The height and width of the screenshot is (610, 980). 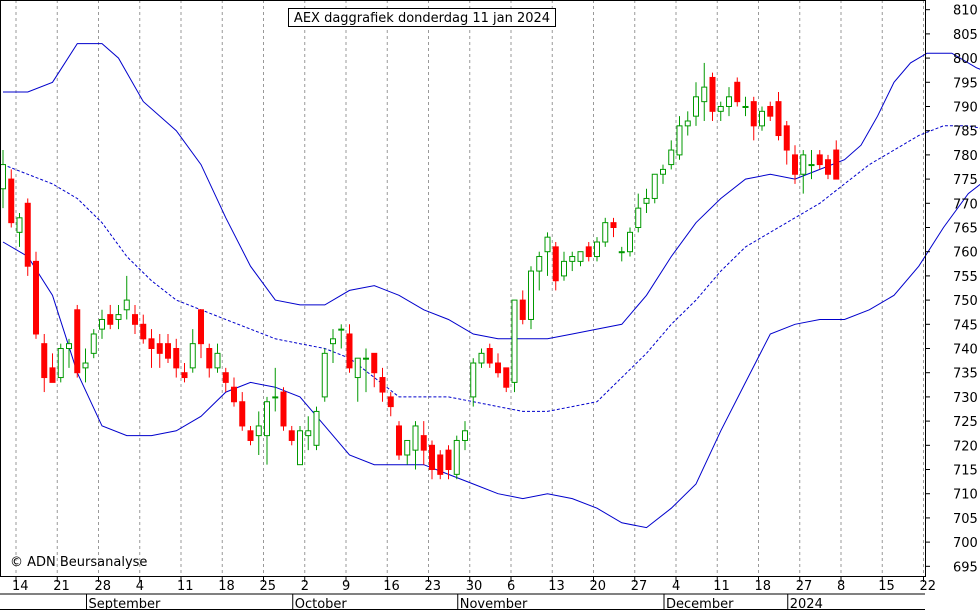 What do you see at coordinates (422, 18) in the screenshot?
I see `chart-title: AEX daggrafiek donderdag 11 jan 2024` at bounding box center [422, 18].